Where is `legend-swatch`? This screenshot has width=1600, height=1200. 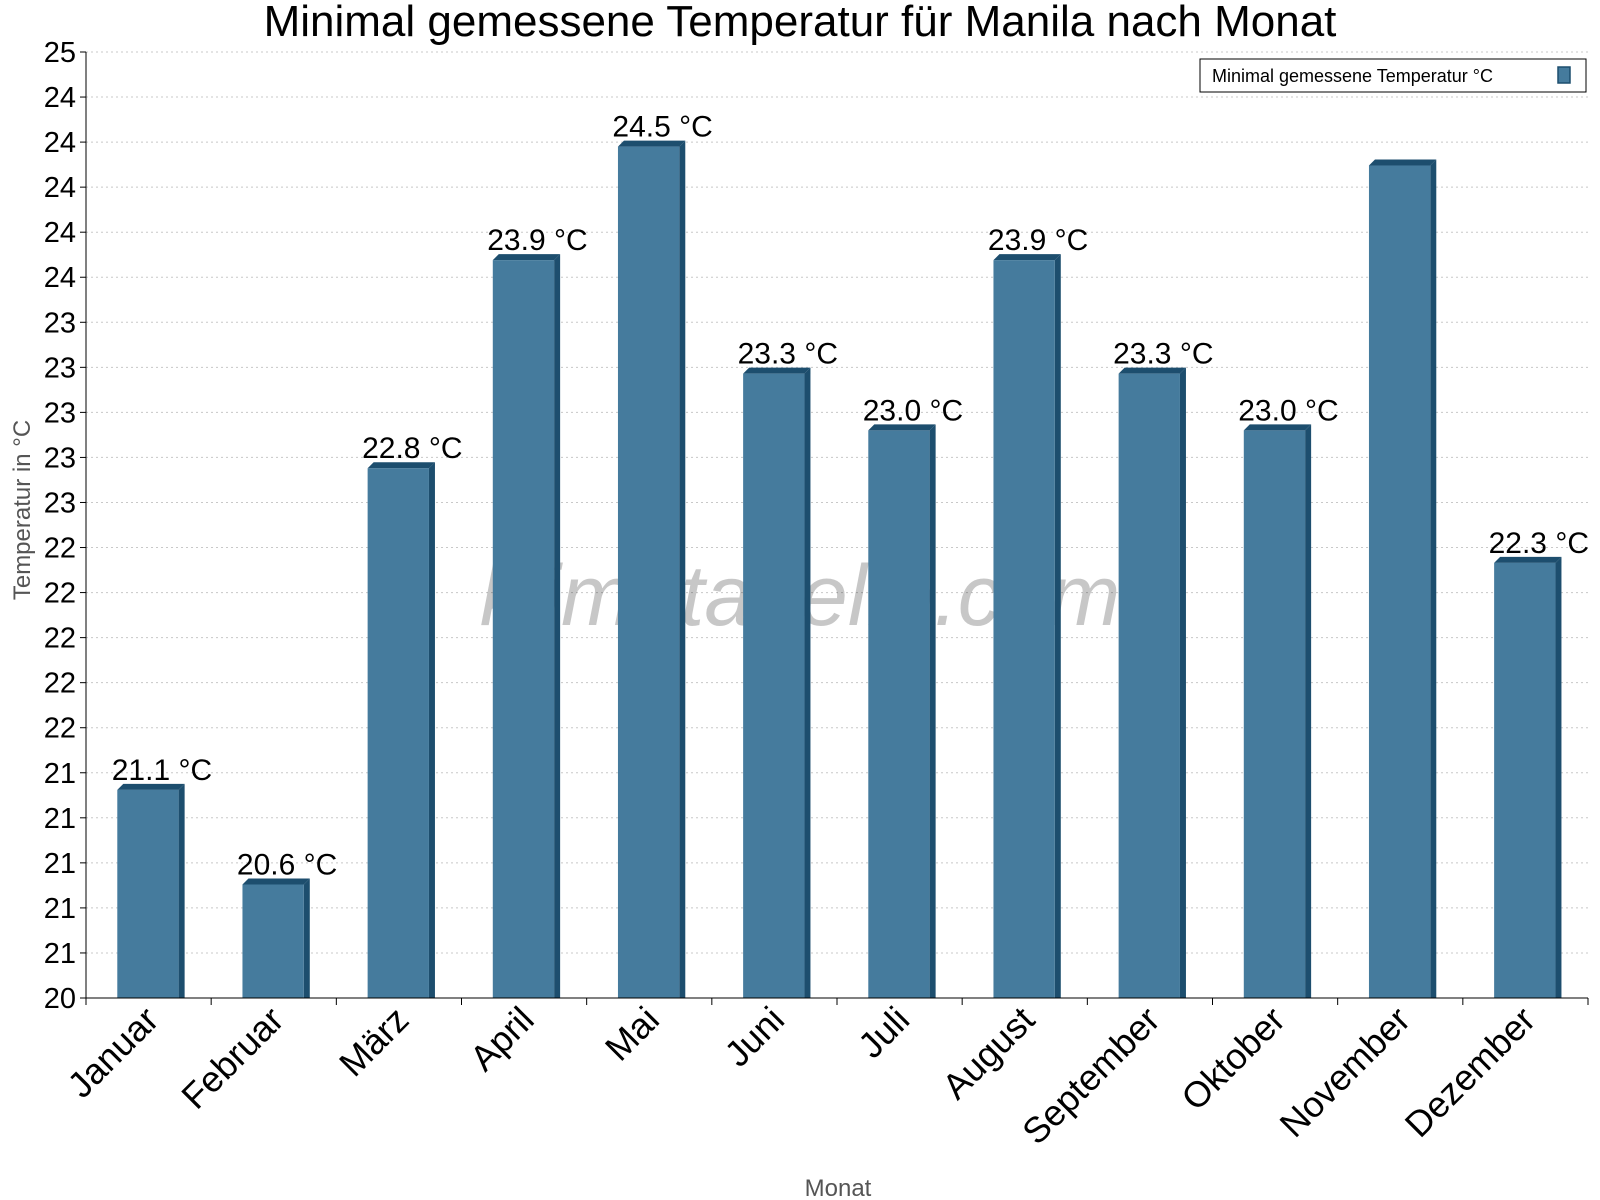 legend-swatch is located at coordinates (1564, 75).